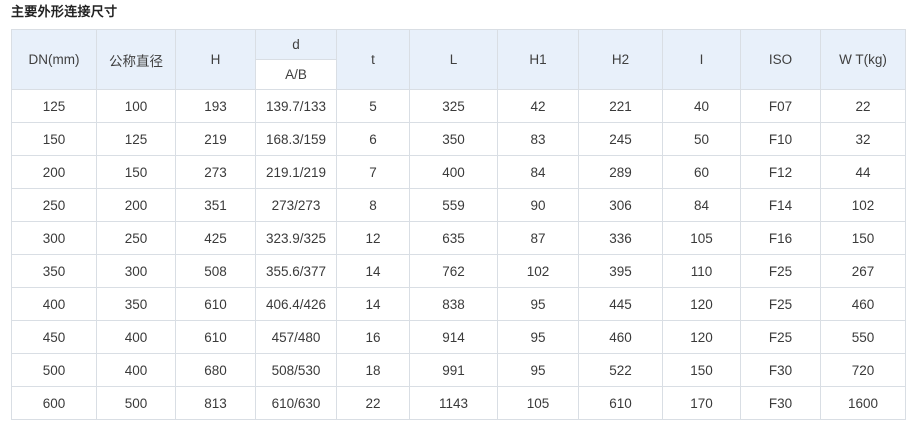 This screenshot has width=919, height=432. What do you see at coordinates (64, 11) in the screenshot?
I see `page-title: 主要外形连接尺寸` at bounding box center [64, 11].